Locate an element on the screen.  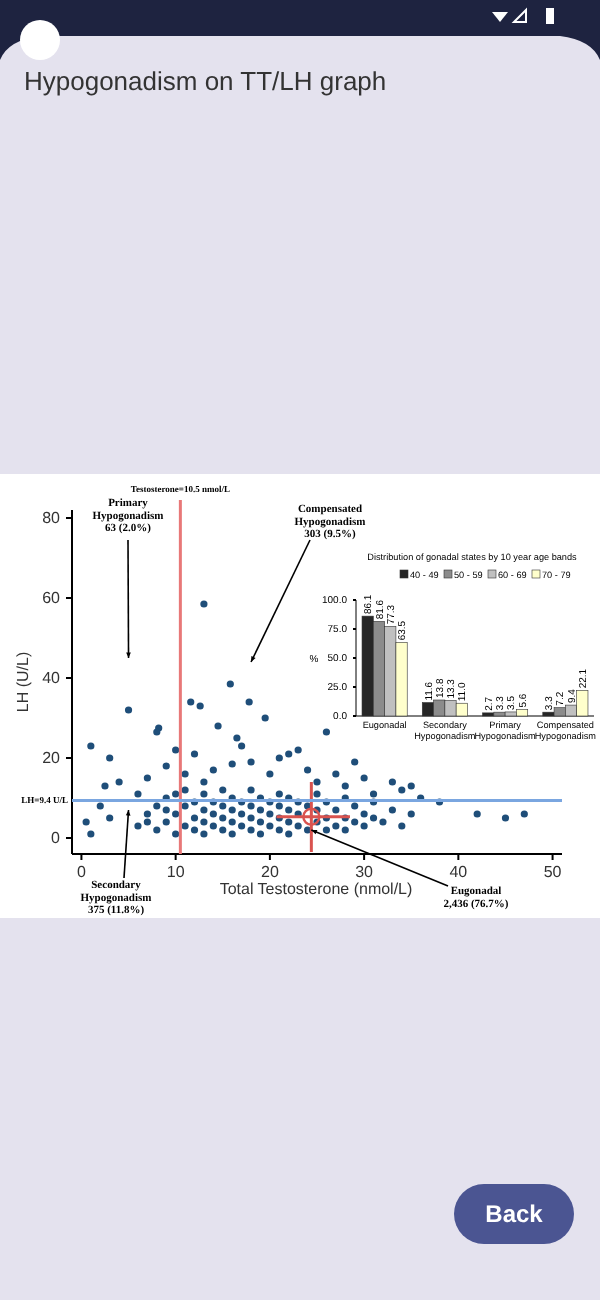
y-tick-label: 60 is located at coordinates (52, 598).